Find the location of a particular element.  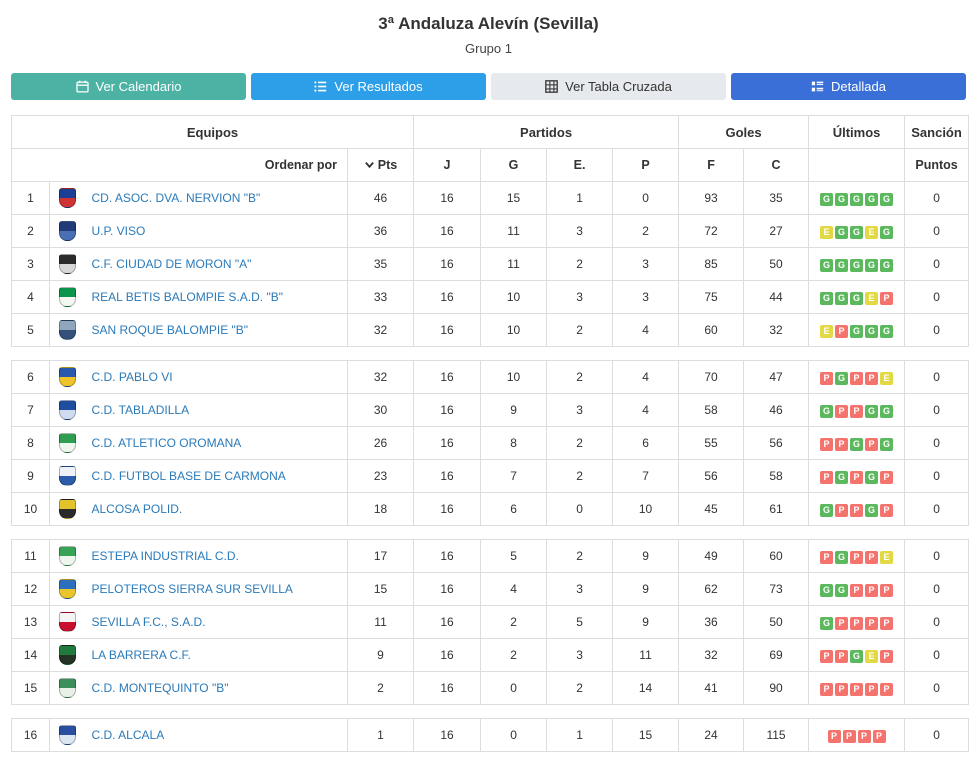

won-cell: 7 is located at coordinates (514, 476).